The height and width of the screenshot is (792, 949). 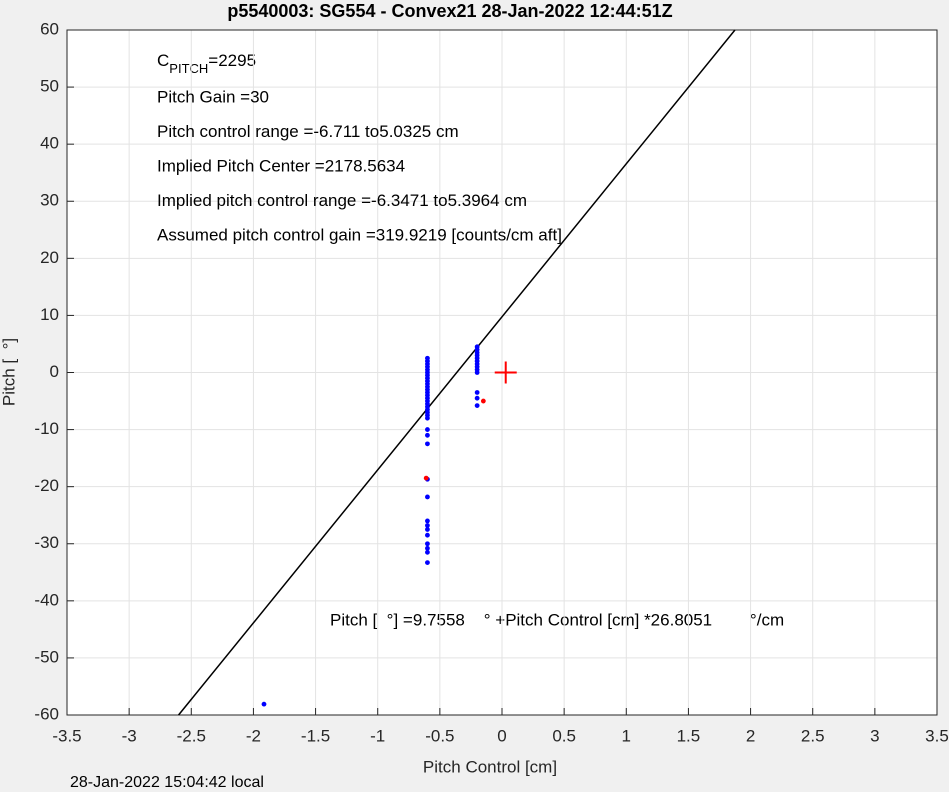 What do you see at coordinates (188, 68) in the screenshot?
I see `cpitch-sub: PITCH` at bounding box center [188, 68].